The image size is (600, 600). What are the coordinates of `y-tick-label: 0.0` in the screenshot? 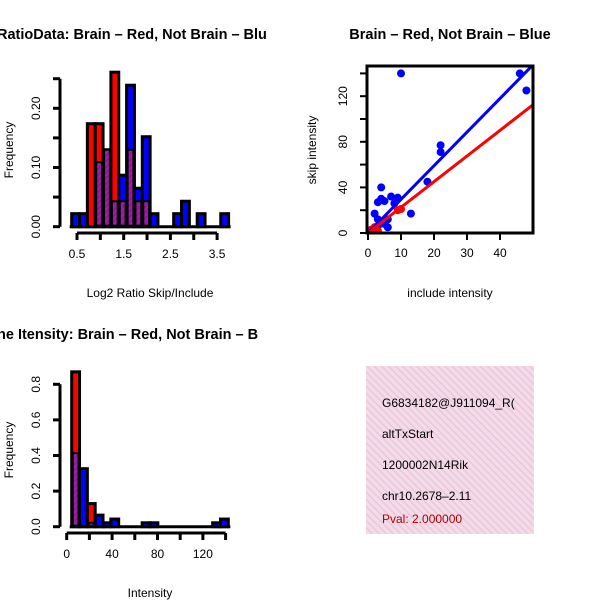 It's located at (36, 526).